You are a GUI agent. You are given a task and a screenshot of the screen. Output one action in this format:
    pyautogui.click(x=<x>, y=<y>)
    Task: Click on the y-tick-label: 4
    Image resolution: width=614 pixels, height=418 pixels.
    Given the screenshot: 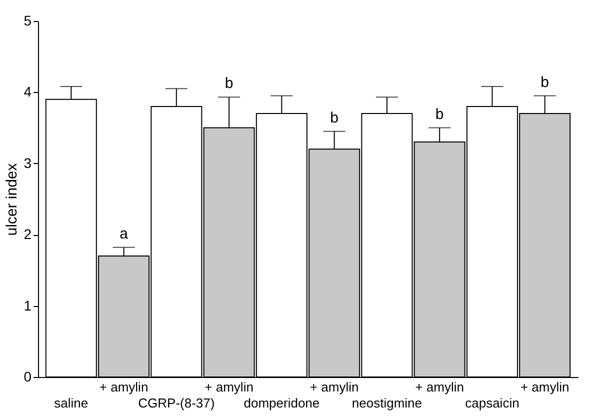 What is the action you would take?
    pyautogui.click(x=28, y=92)
    